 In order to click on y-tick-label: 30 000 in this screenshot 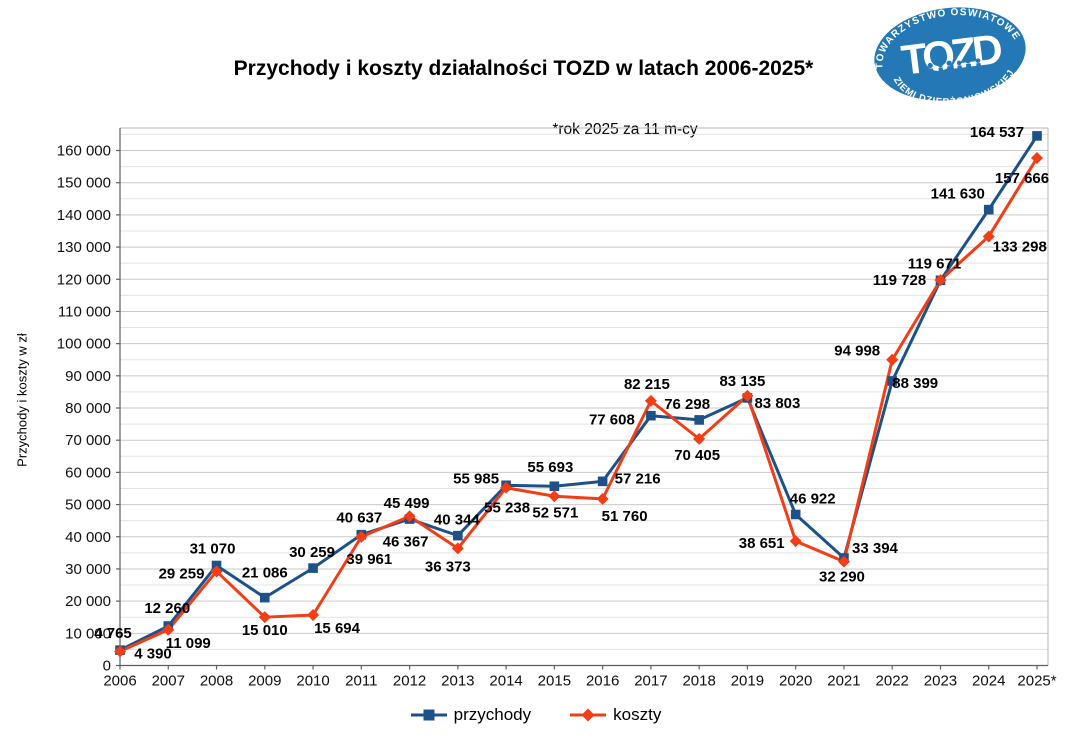, I will do `click(88, 569)`.